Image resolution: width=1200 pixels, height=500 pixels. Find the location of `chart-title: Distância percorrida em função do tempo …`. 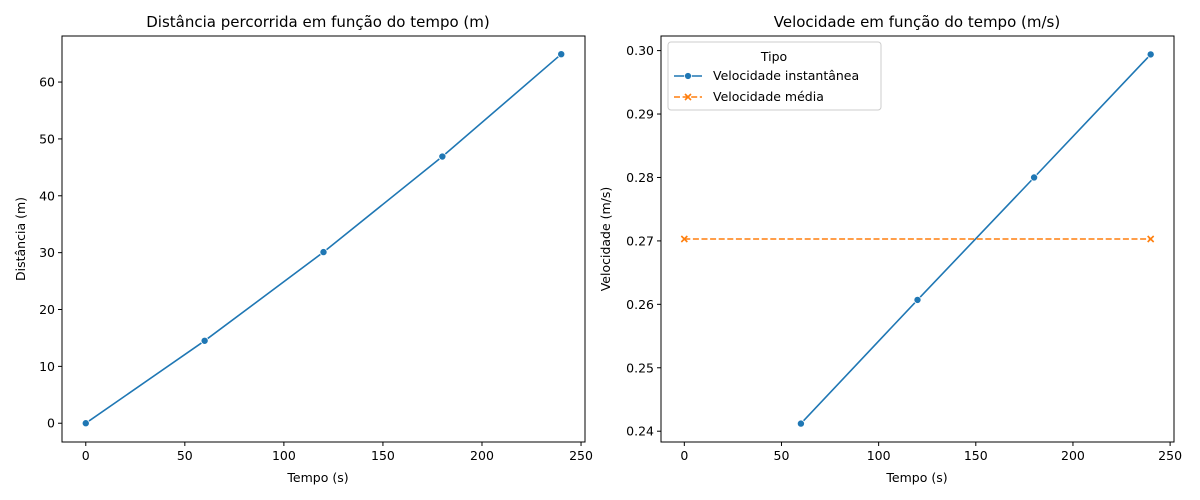

chart-title: Distância percorrida em função do tempo … is located at coordinates (317, 22).